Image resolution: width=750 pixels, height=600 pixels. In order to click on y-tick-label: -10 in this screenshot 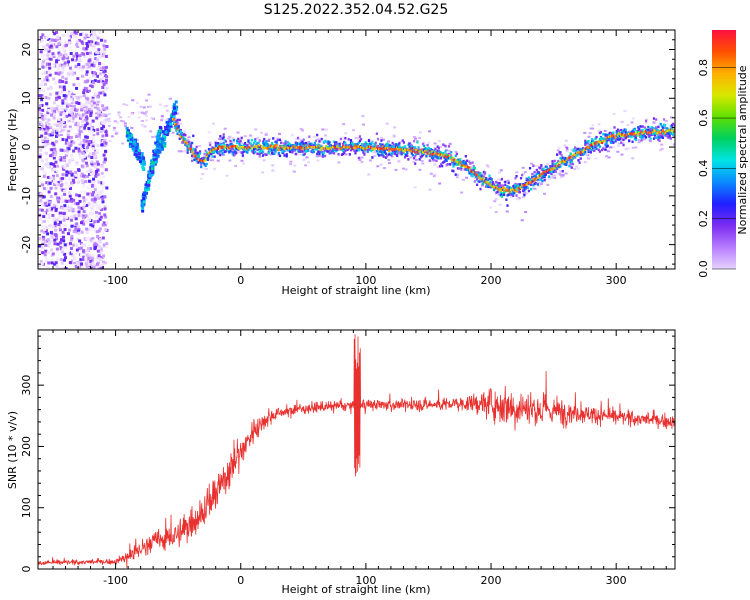, I will do `click(26, 196)`.